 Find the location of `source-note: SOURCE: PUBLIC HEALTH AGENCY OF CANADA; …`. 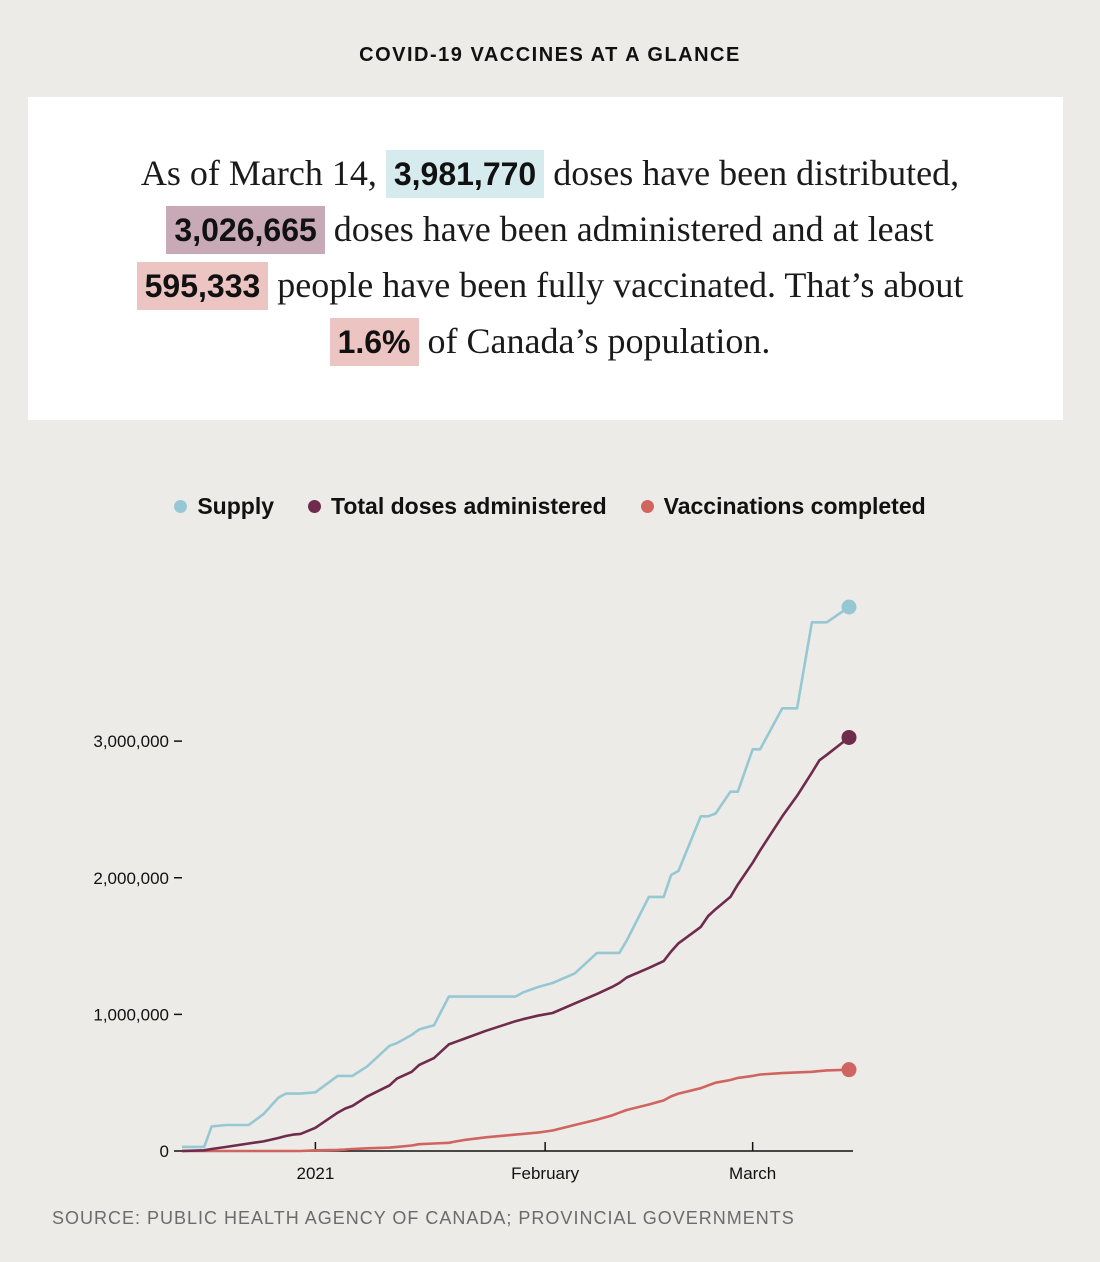

source-note: SOURCE: PUBLIC HEALTH AGENCY OF CANADA; … is located at coordinates (423, 1218).